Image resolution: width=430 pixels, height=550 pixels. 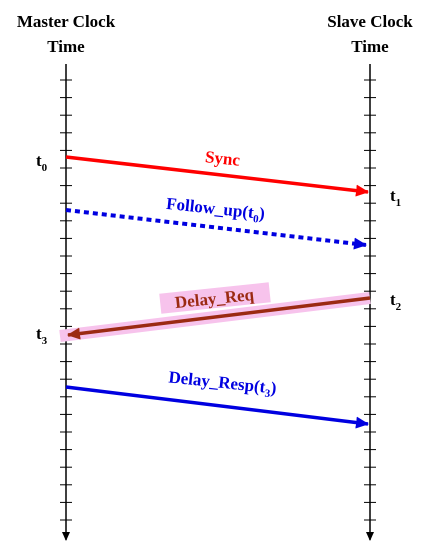 What do you see at coordinates (42, 162) in the screenshot?
I see `timestamp: t0` at bounding box center [42, 162].